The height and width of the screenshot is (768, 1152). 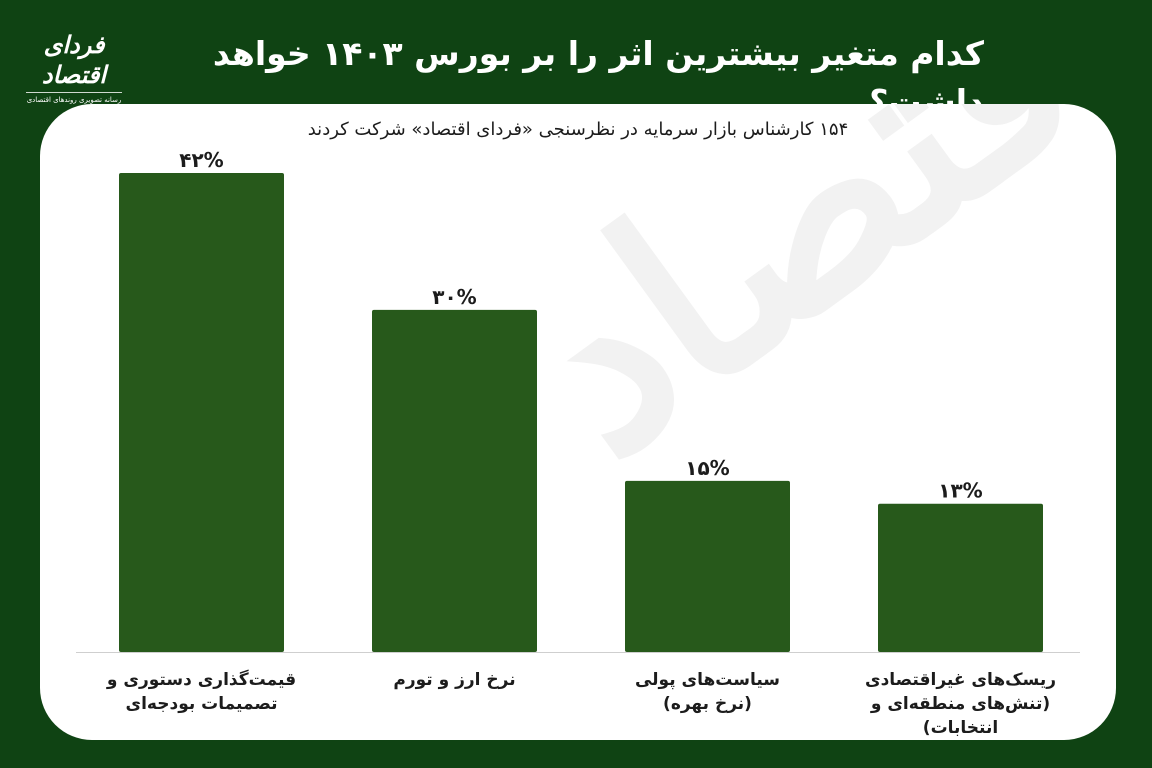 What do you see at coordinates (960, 680) in the screenshot?
I see `category-label-line: ریسک‌های غیراقتصادی` at bounding box center [960, 680].